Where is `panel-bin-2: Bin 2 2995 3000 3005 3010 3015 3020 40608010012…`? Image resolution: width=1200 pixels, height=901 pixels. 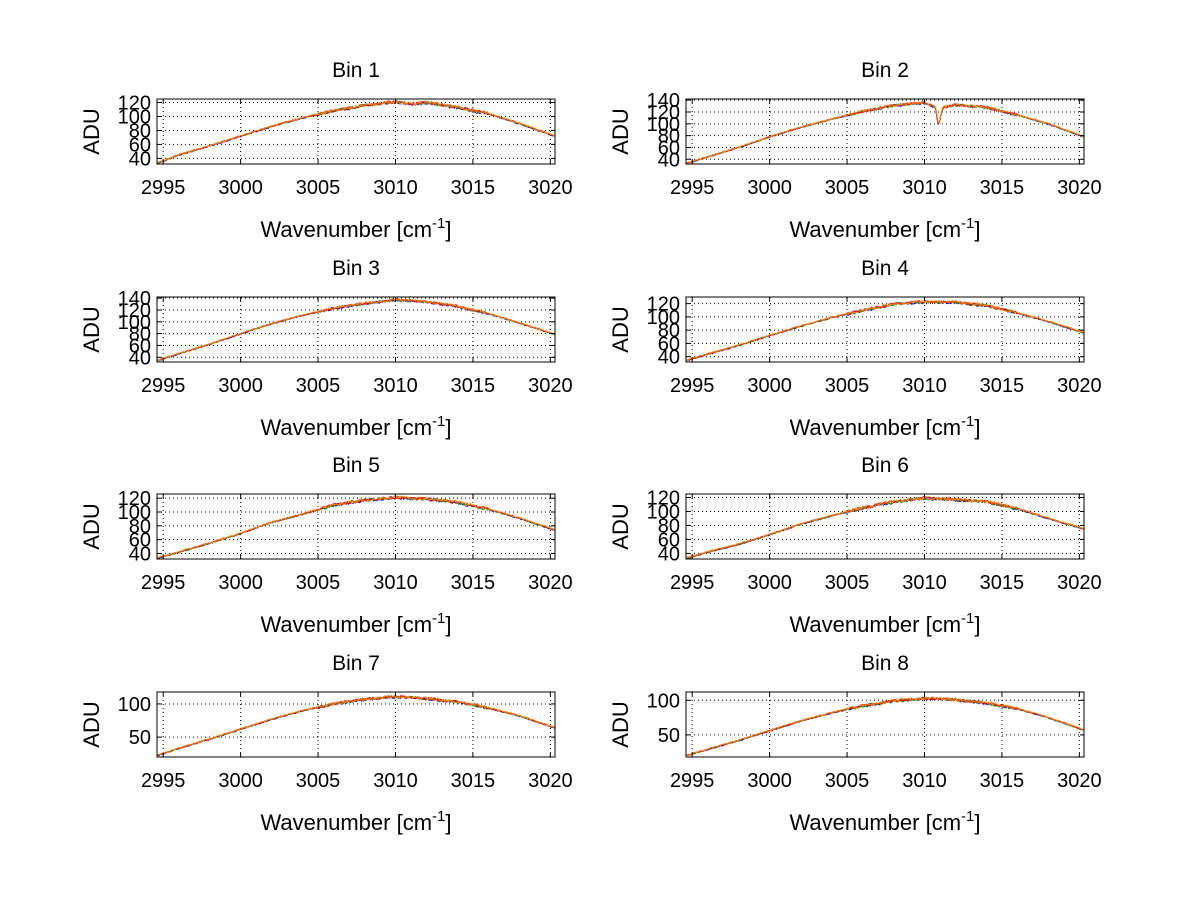
panel-bin-2: Bin 2 2995 3000 3005 3010 3015 3020 40608010012… is located at coordinates (855, 150).